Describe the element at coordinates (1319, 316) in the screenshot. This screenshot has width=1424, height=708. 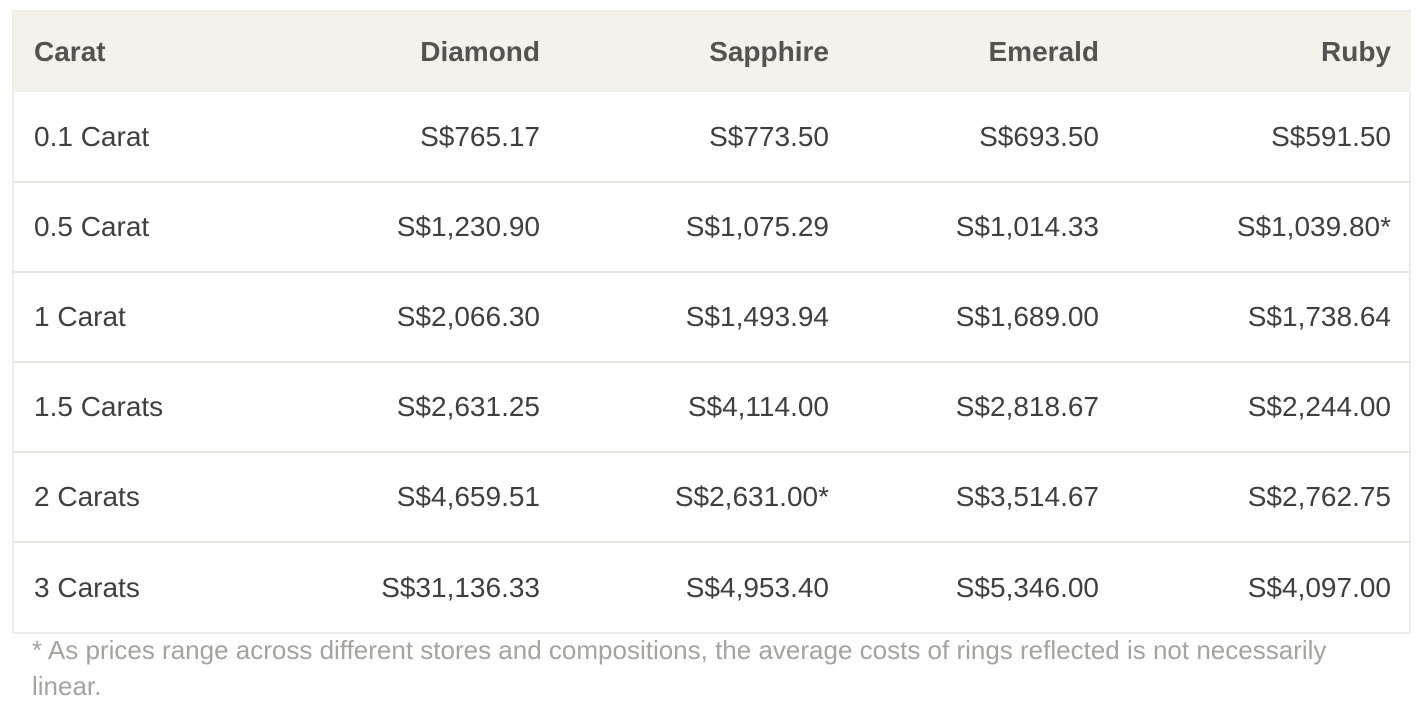
I see `ruby-price-cell: S$1,738.64` at that location.